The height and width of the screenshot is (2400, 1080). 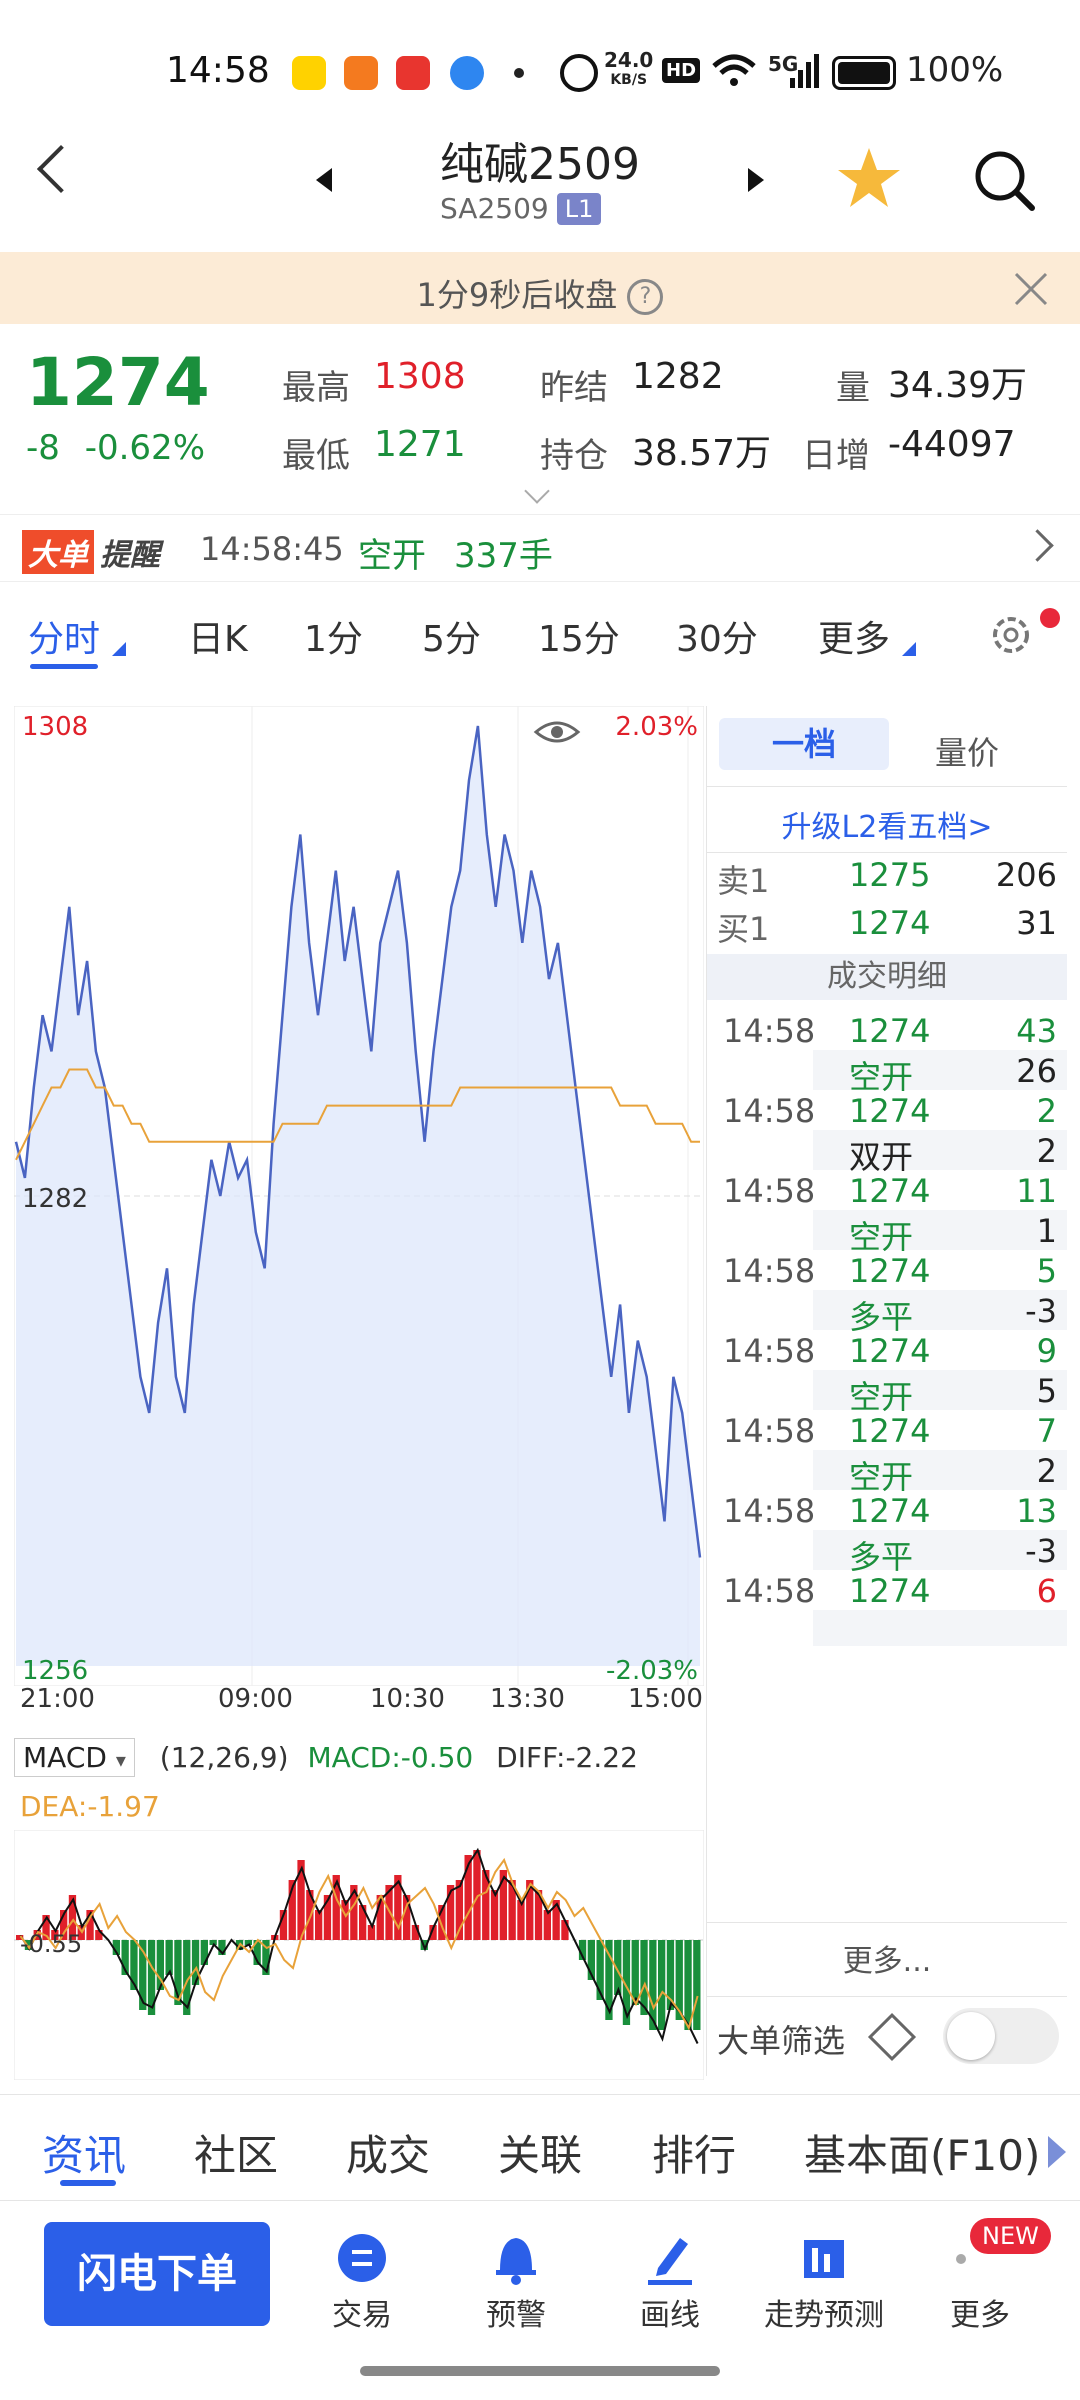 What do you see at coordinates (670, 2315) in the screenshot?
I see `nav-draw-label: 画线` at bounding box center [670, 2315].